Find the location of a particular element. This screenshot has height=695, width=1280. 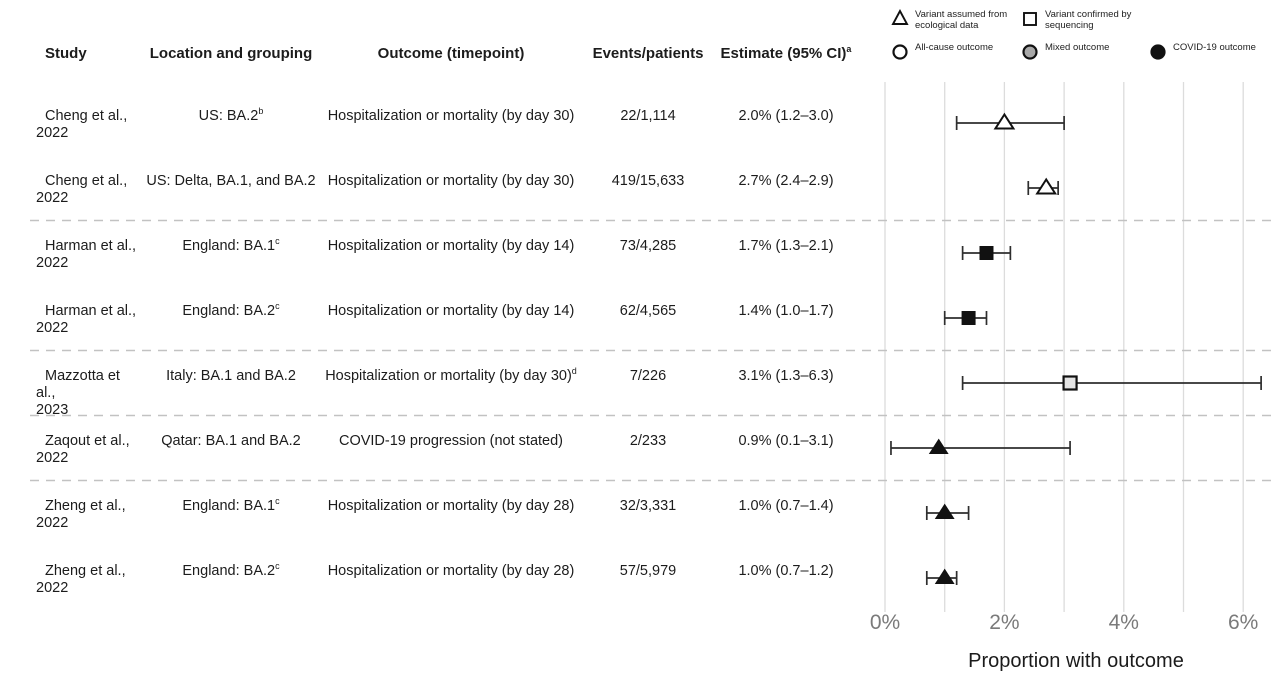

events-cell: 32/3,331 is located at coordinates (648, 506).